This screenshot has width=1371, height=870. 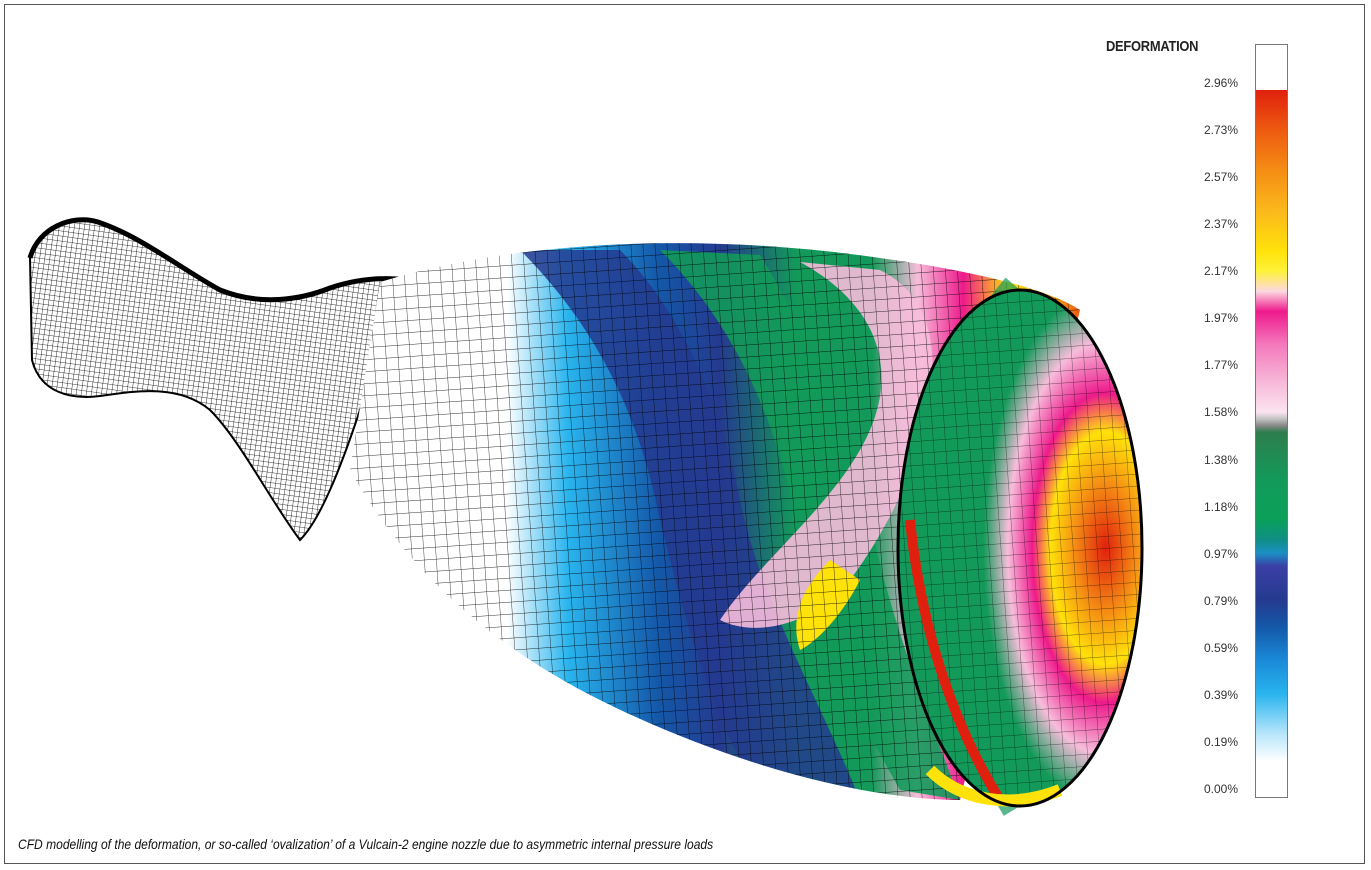 I want to click on legend-tick: 2.57%, so click(x=1220, y=177).